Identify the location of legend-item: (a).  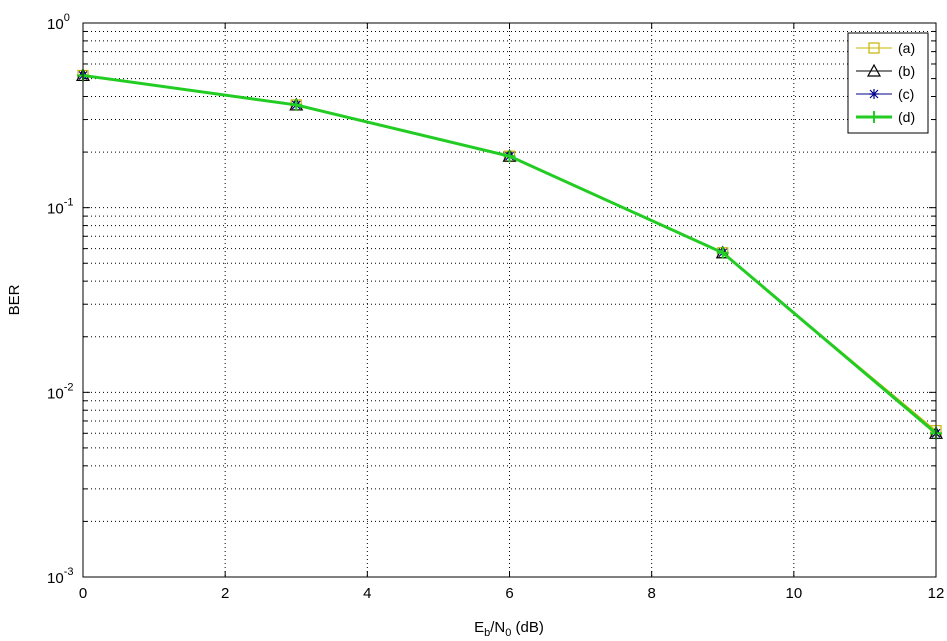
(885, 48).